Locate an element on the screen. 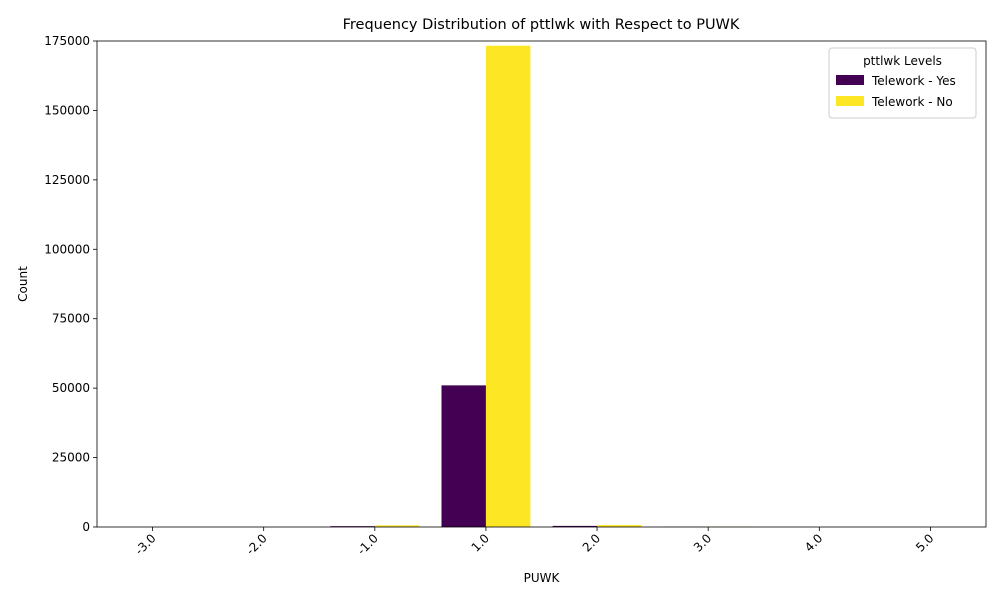  legend-title: pttlwk Levels is located at coordinates (902, 61).